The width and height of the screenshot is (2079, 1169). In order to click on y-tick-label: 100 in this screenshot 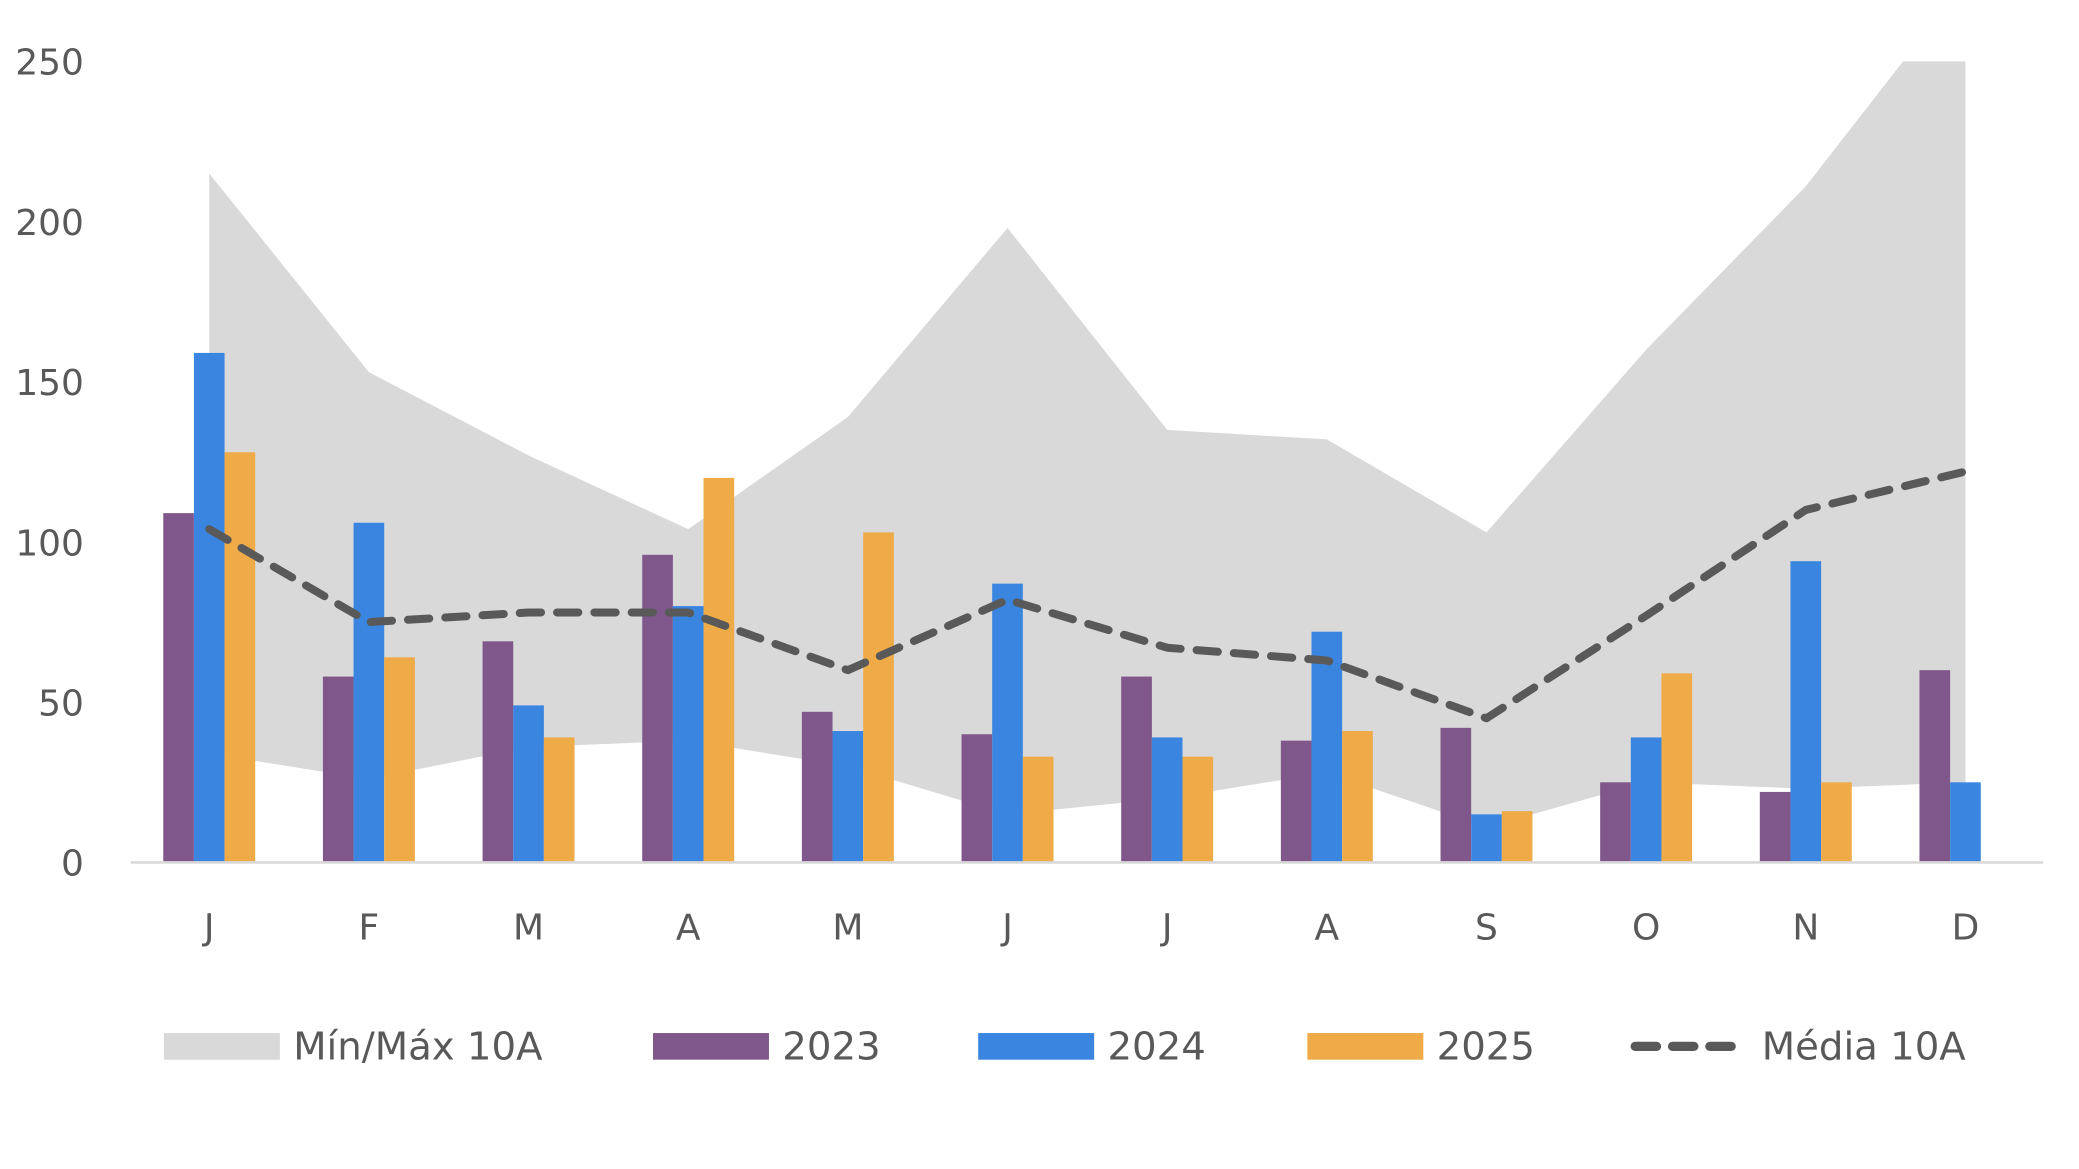, I will do `click(49, 543)`.